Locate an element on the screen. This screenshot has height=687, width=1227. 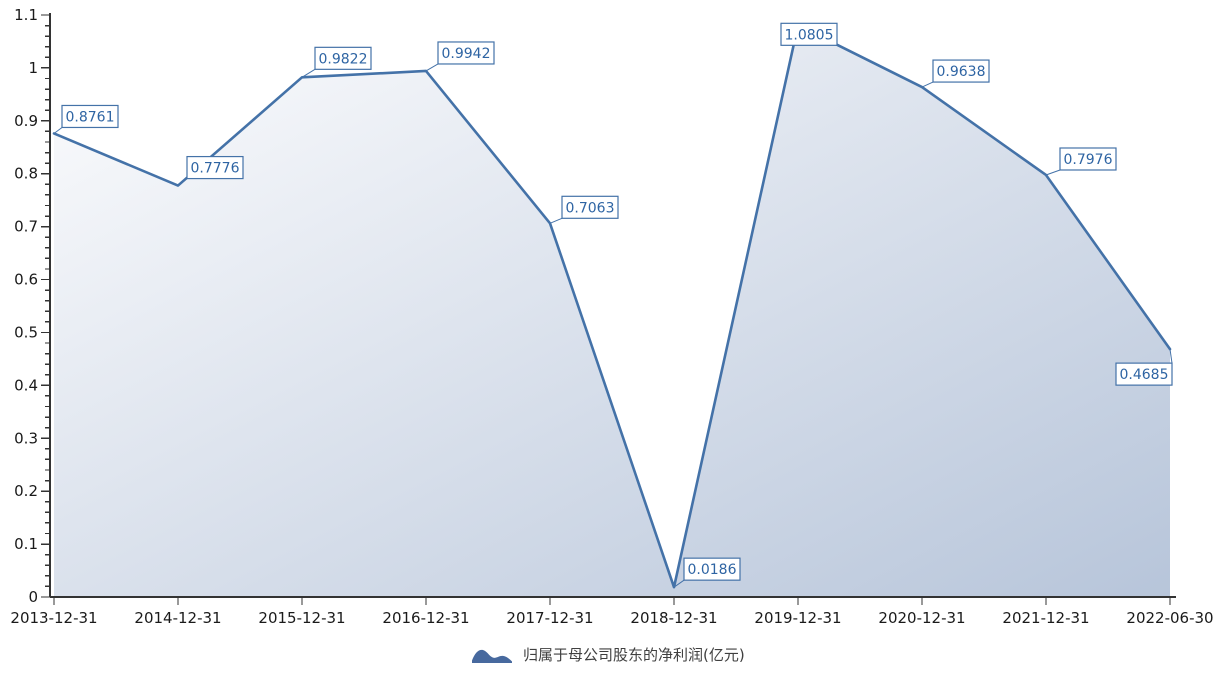
data-label-value: 0.7063 is located at coordinates (590, 208).